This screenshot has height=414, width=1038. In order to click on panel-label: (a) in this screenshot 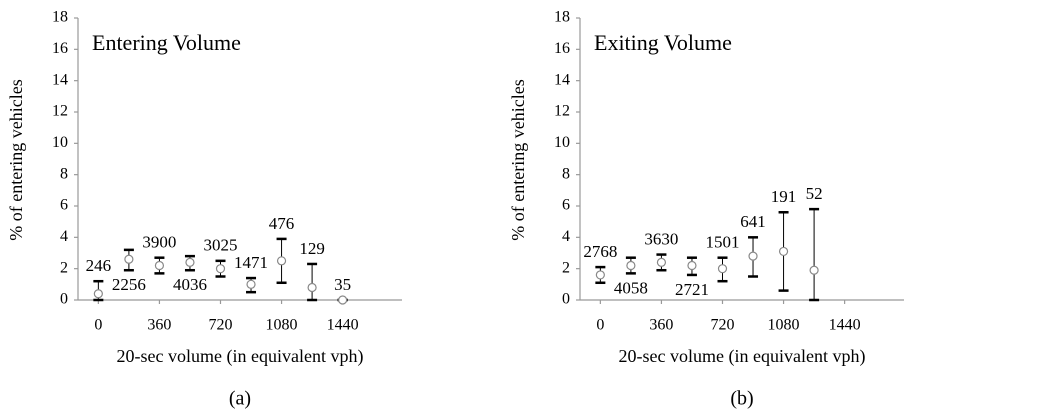, I will do `click(240, 399)`.